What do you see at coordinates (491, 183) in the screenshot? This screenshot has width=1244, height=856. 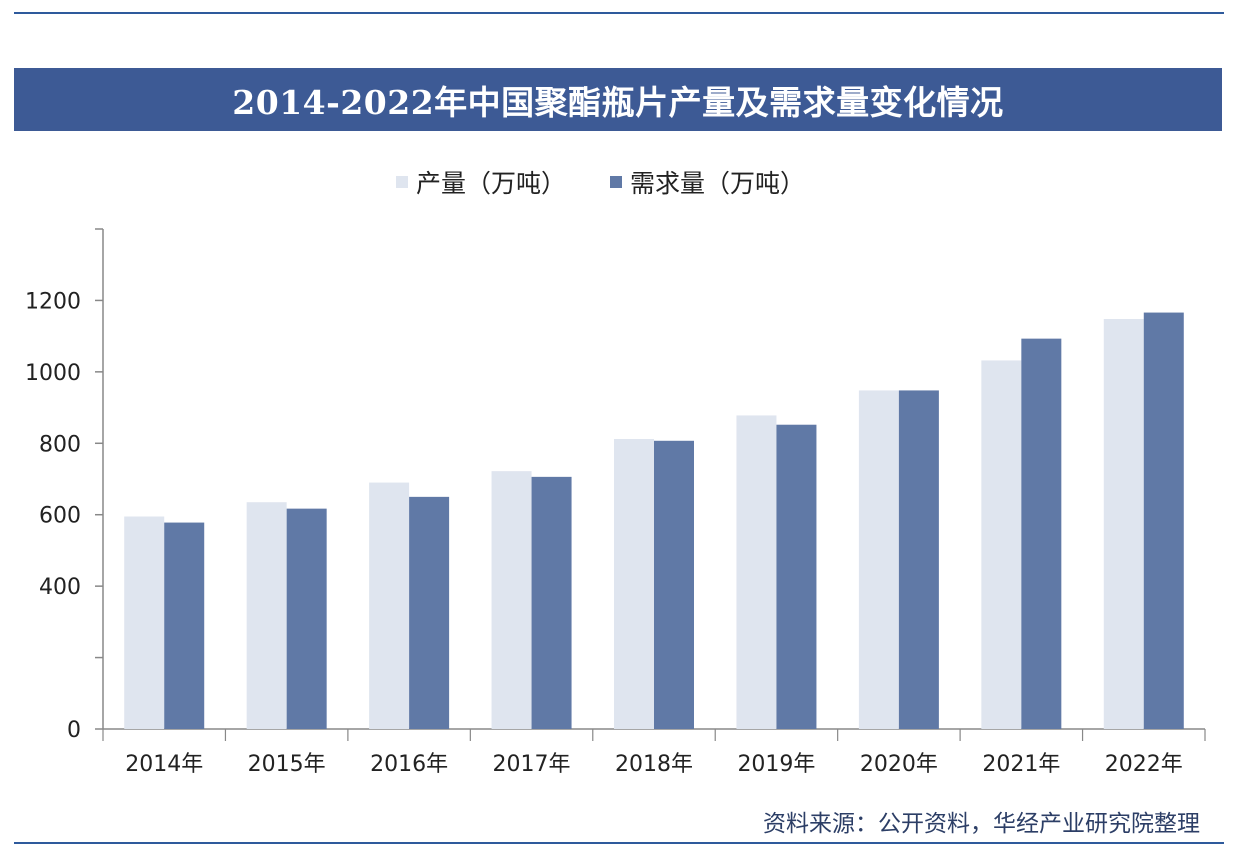 I see `legend-label-production: 产量（万吨）` at bounding box center [491, 183].